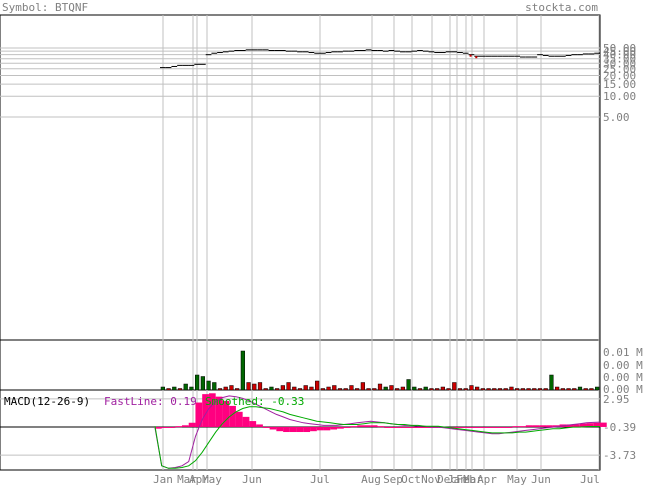  Describe the element at coordinates (252, 479) in the screenshot. I see `x-label-4: Jun` at that location.